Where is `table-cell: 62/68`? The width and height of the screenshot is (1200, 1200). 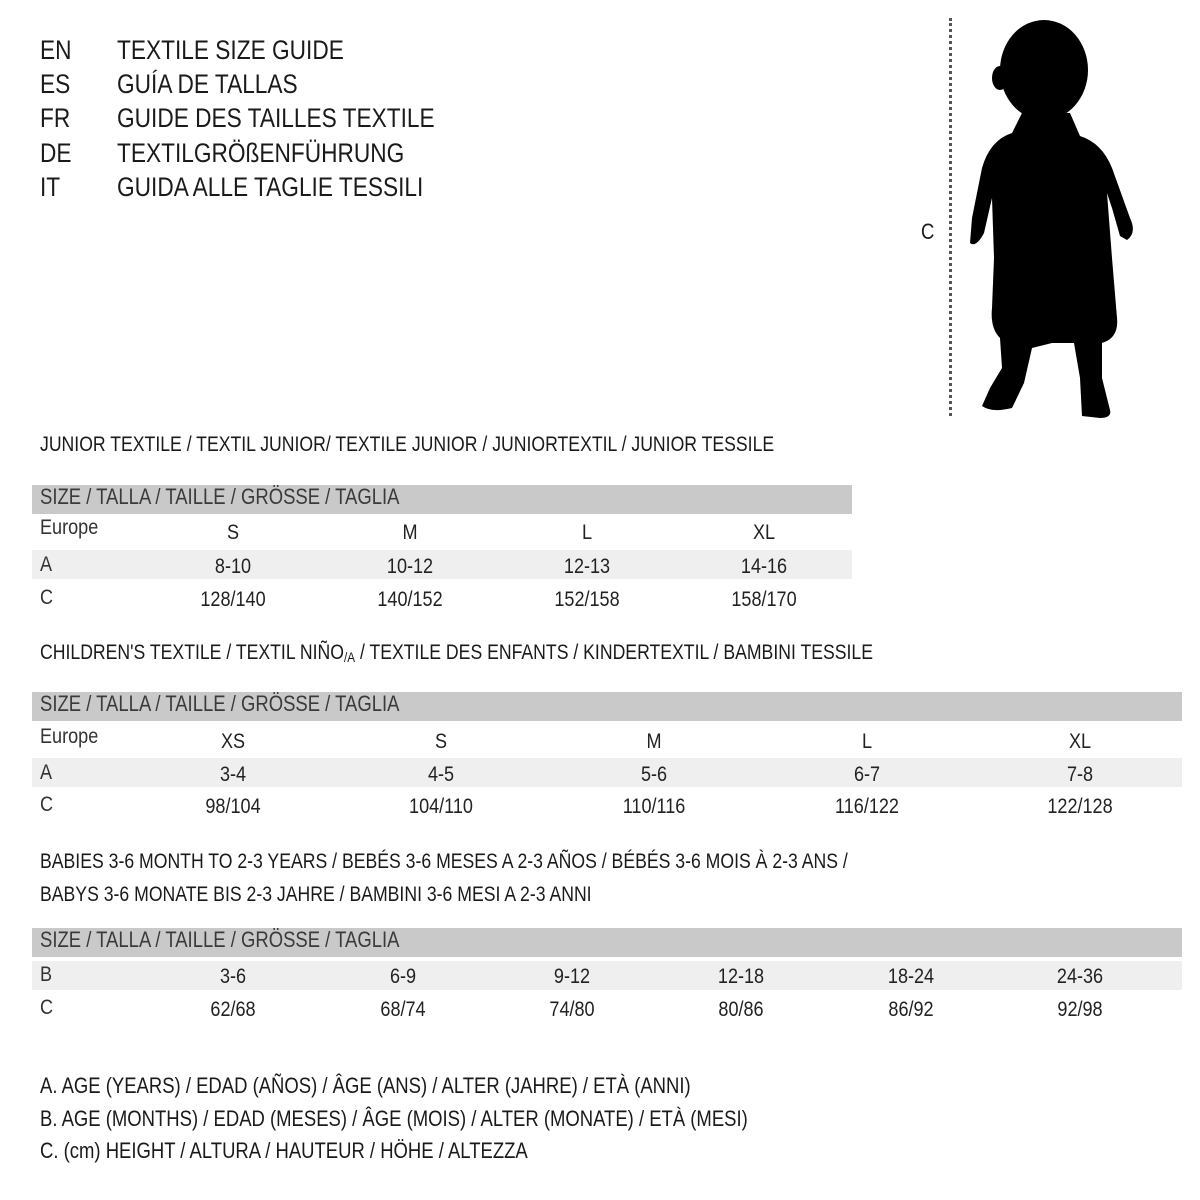 table-cell: 62/68 is located at coordinates (233, 1009).